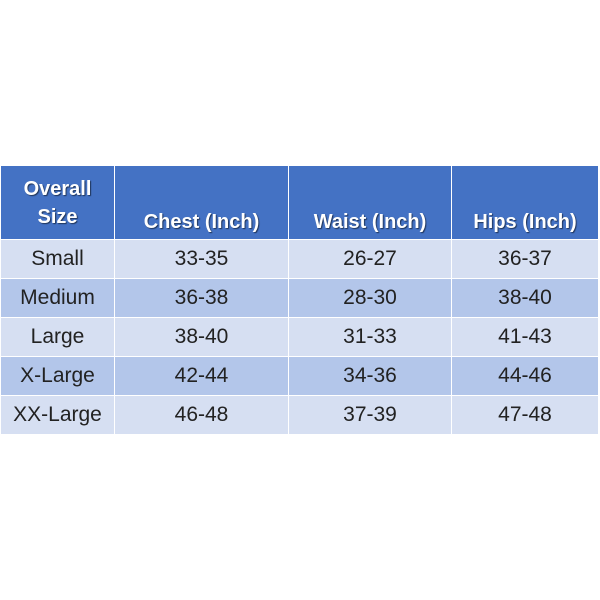  What do you see at coordinates (201, 202) in the screenshot?
I see `header-chest: Chest (Inch)` at bounding box center [201, 202].